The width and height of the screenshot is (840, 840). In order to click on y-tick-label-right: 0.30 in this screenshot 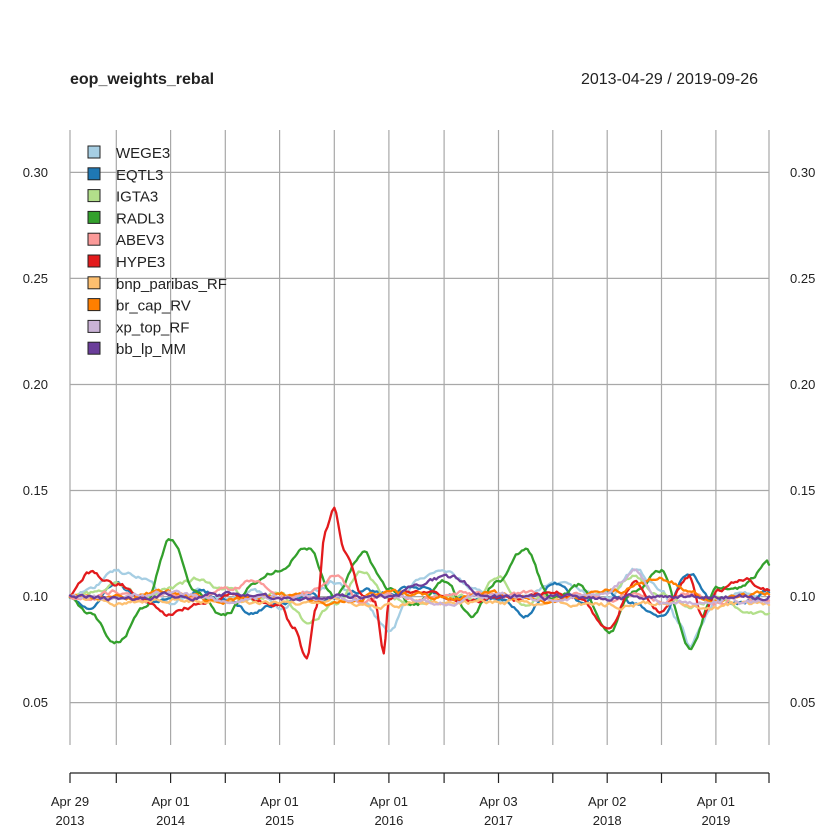, I will do `click(802, 172)`.